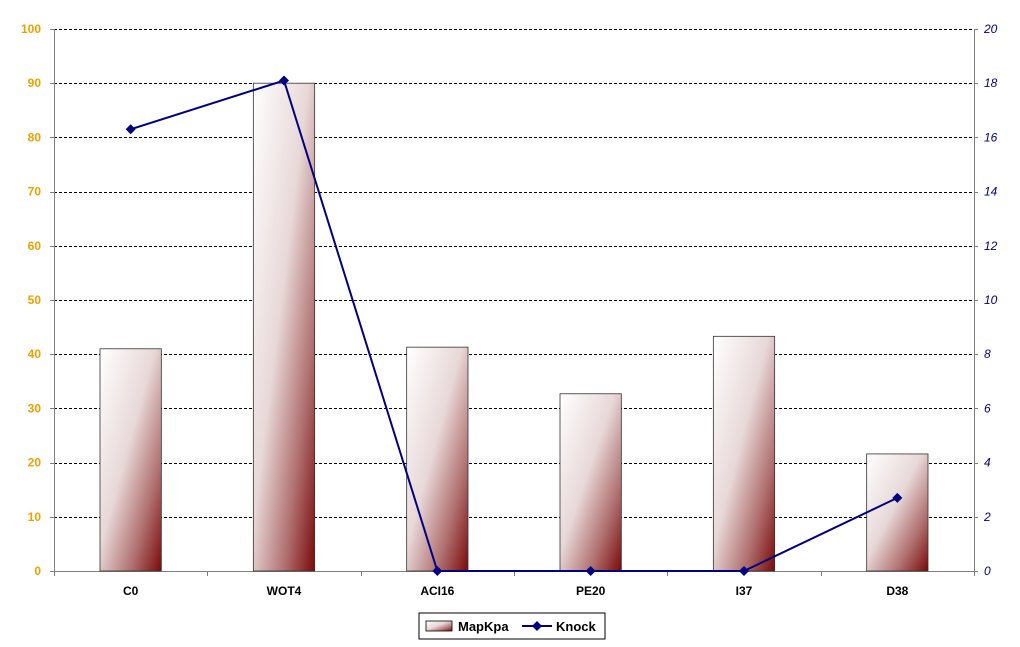  Describe the element at coordinates (37, 571) in the screenshot. I see `y-left-tick-label: 0` at that location.